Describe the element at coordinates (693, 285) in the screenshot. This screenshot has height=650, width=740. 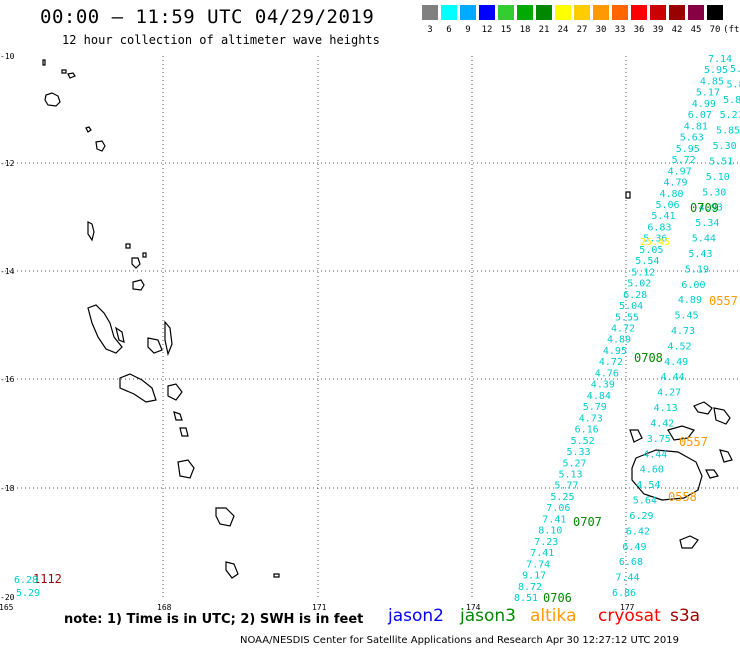
I see `swh-value: 6.00` at that location.